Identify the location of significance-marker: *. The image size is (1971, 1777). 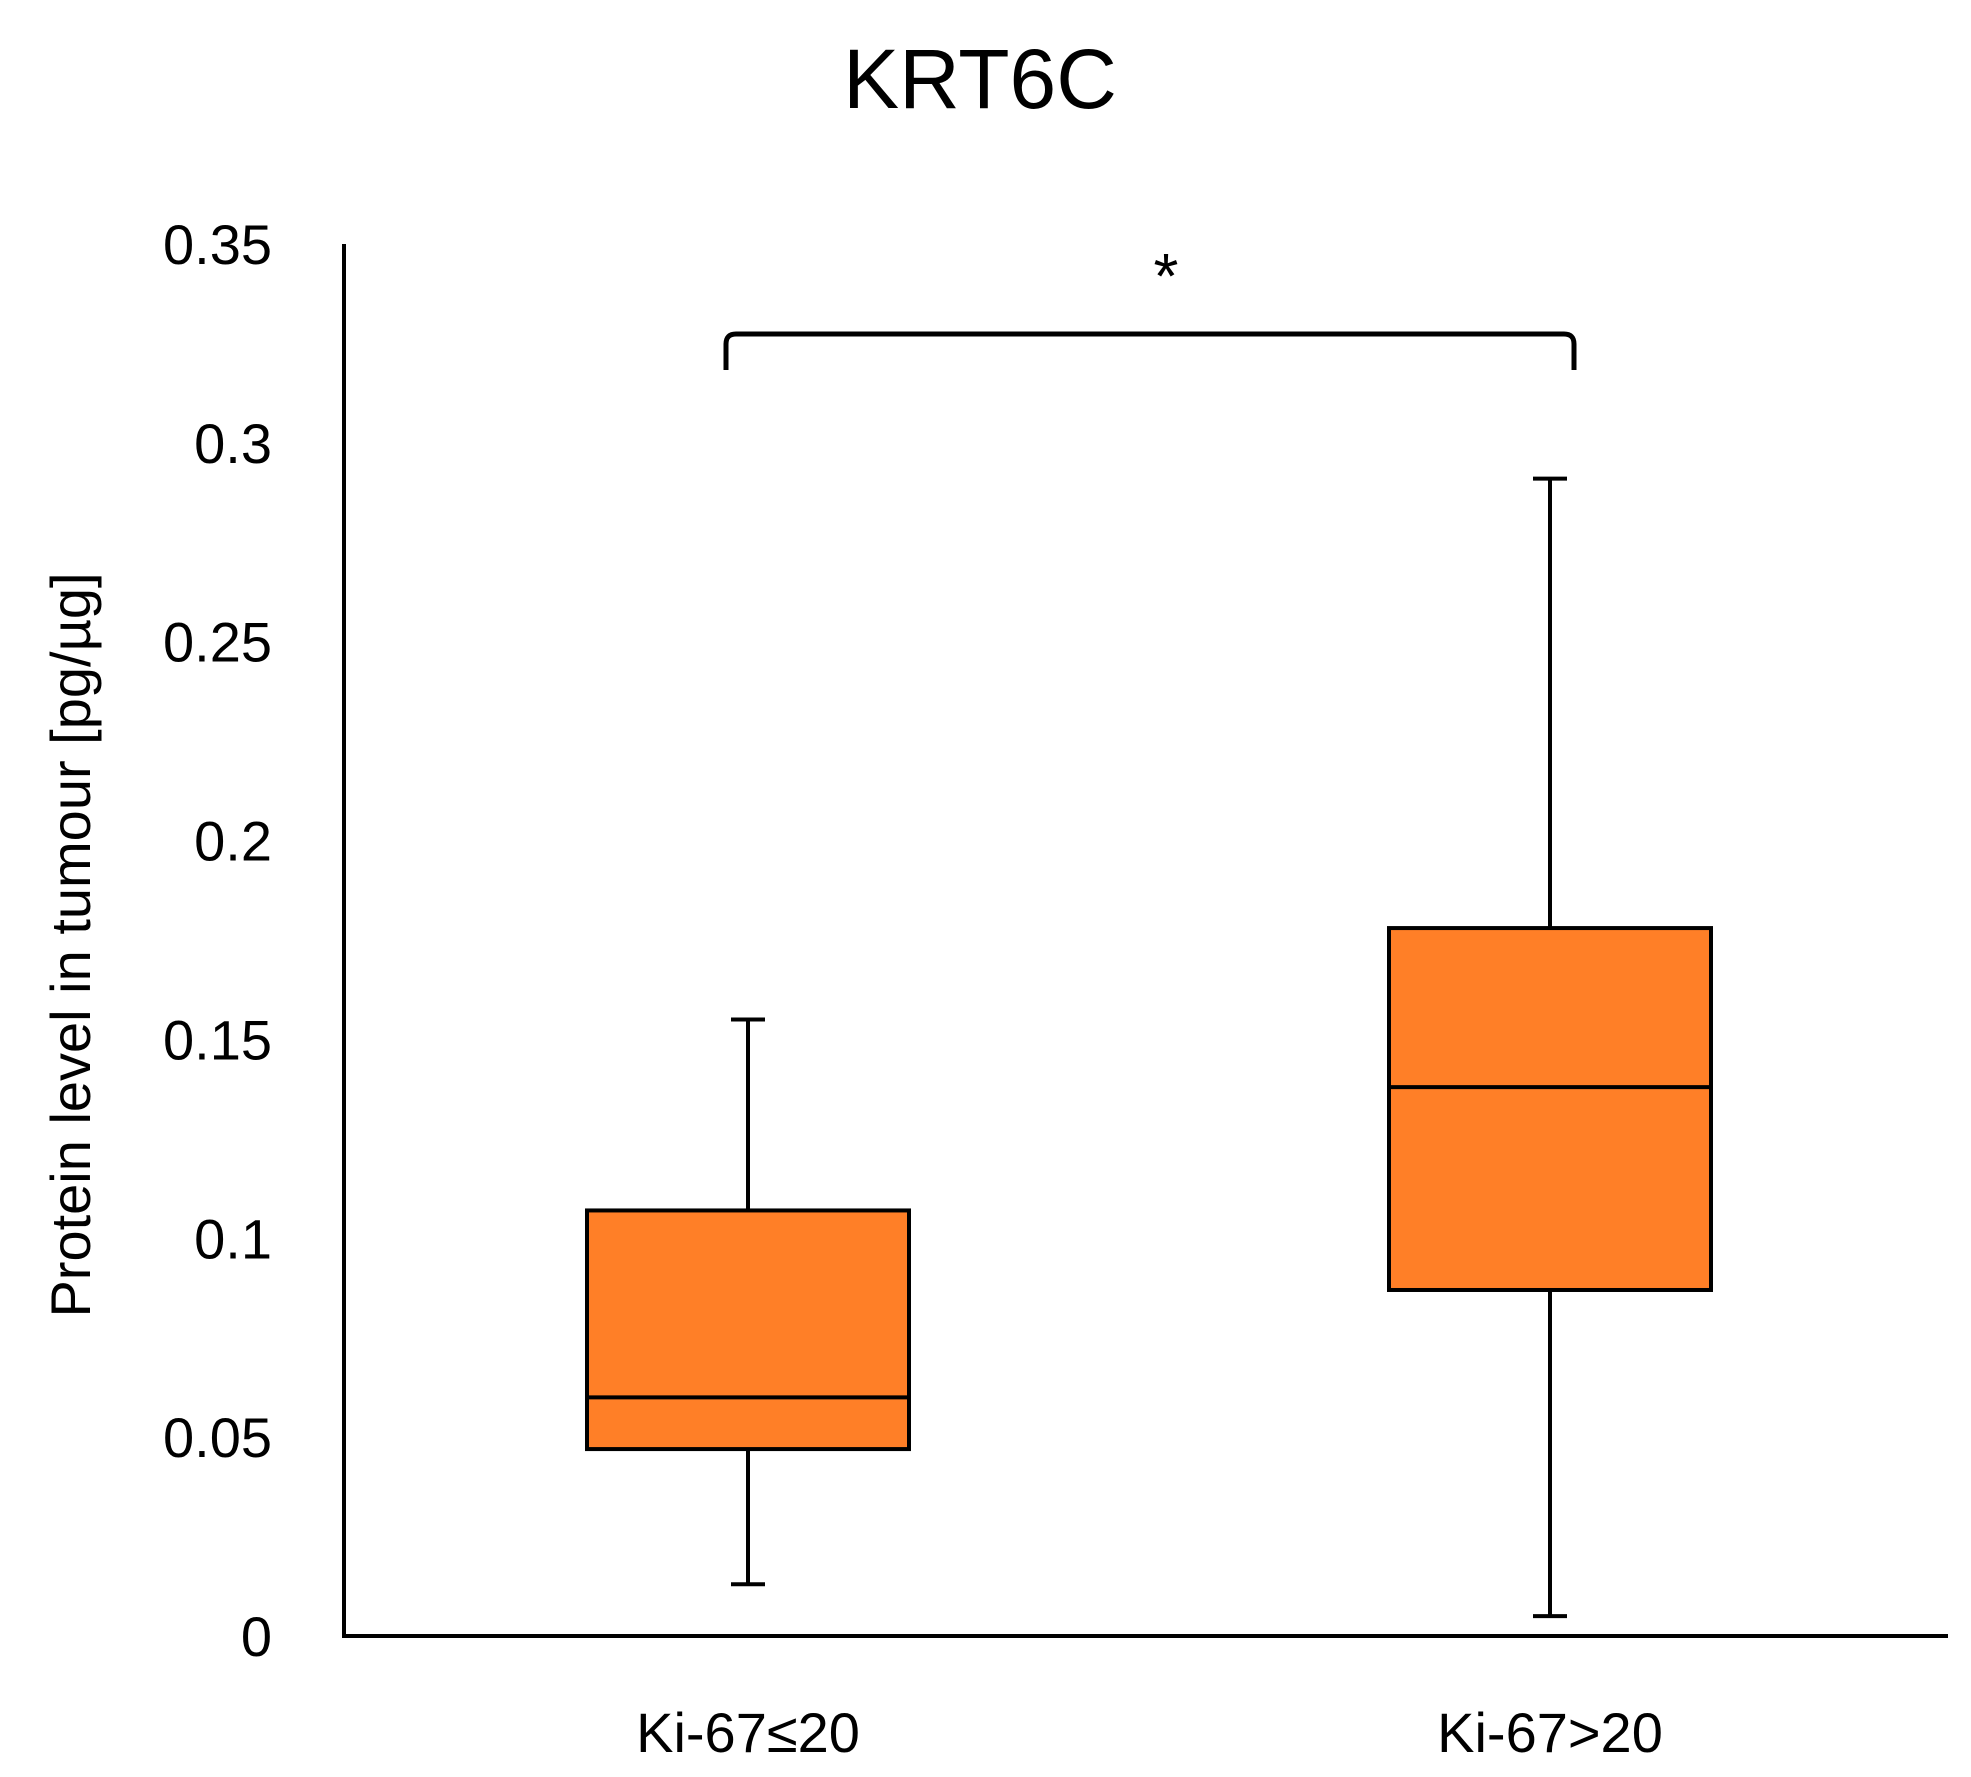
(1166, 276).